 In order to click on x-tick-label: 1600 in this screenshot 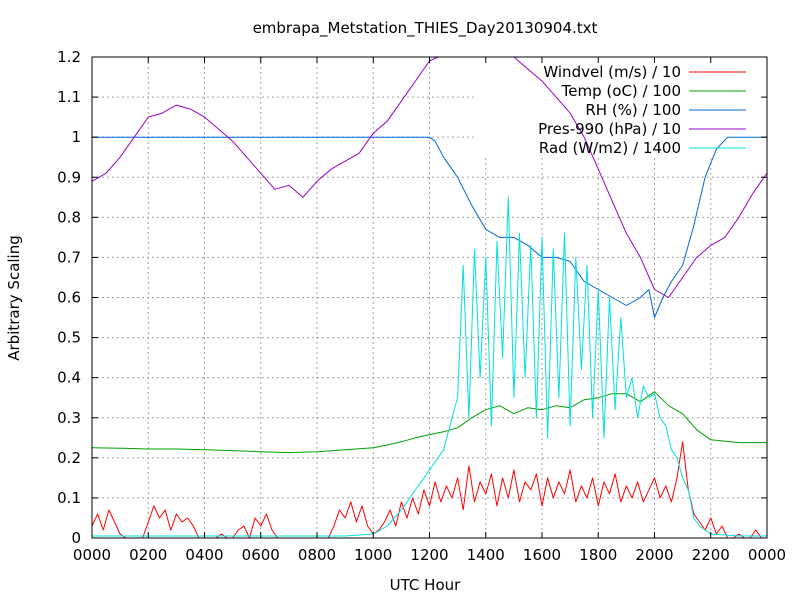, I will do `click(542, 555)`.